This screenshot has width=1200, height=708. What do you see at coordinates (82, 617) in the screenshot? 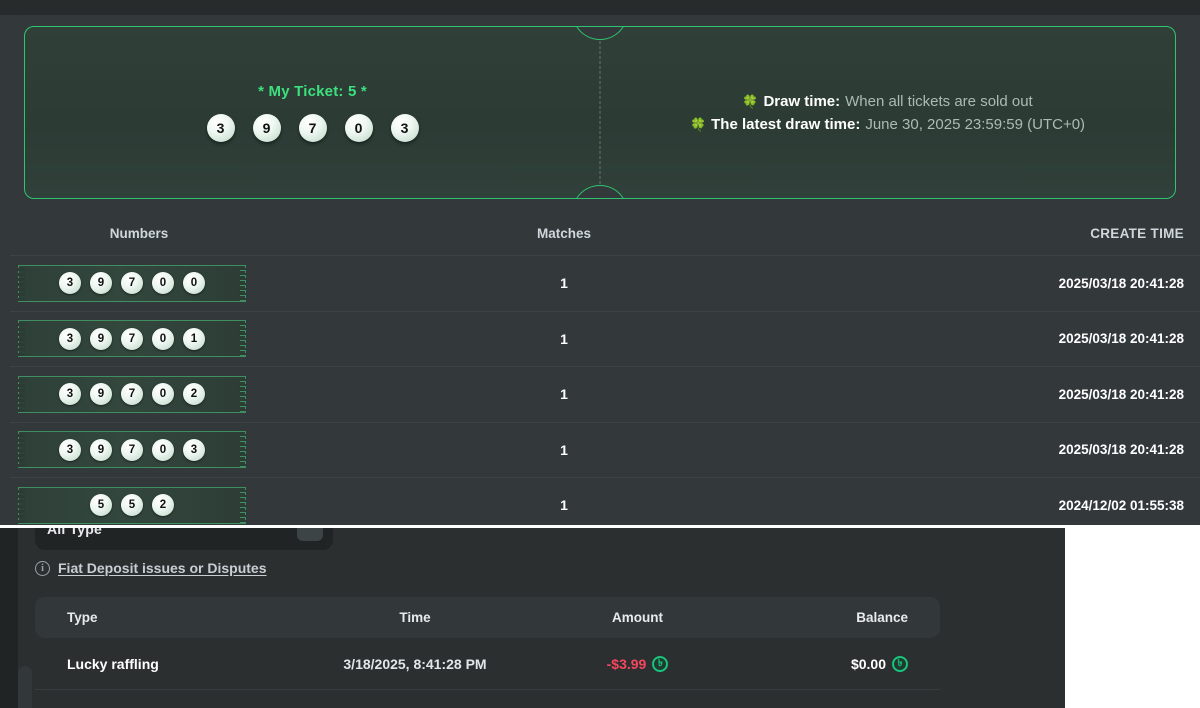
I see `column-header-type: Type` at bounding box center [82, 617].